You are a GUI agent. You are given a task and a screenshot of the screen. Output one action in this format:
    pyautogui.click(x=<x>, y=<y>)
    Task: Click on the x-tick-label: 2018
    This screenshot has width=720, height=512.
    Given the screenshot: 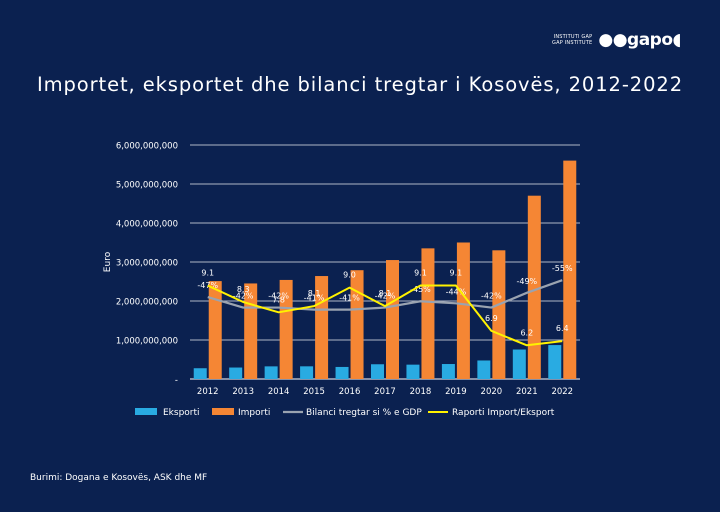 What is the action you would take?
    pyautogui.click(x=421, y=392)
    